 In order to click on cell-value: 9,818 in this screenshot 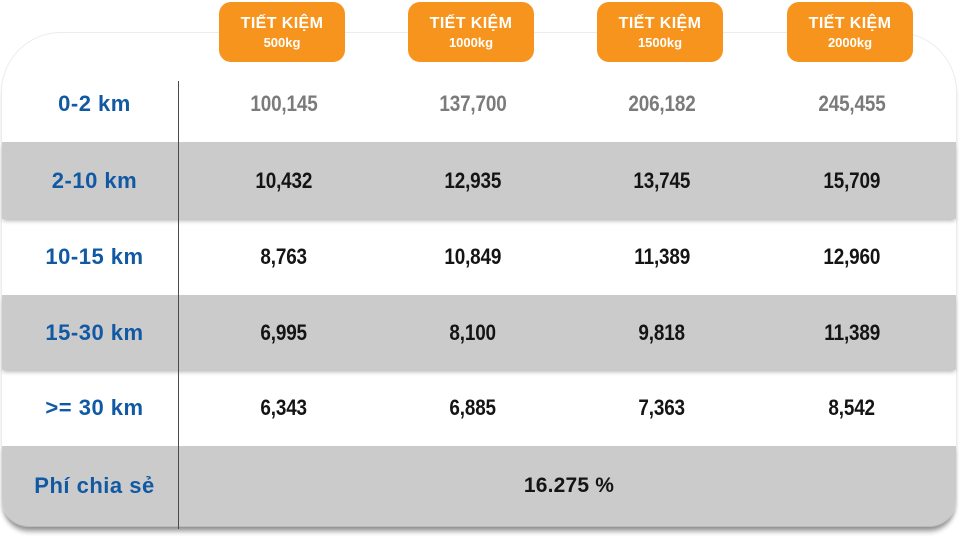, I will do `click(662, 332)`.